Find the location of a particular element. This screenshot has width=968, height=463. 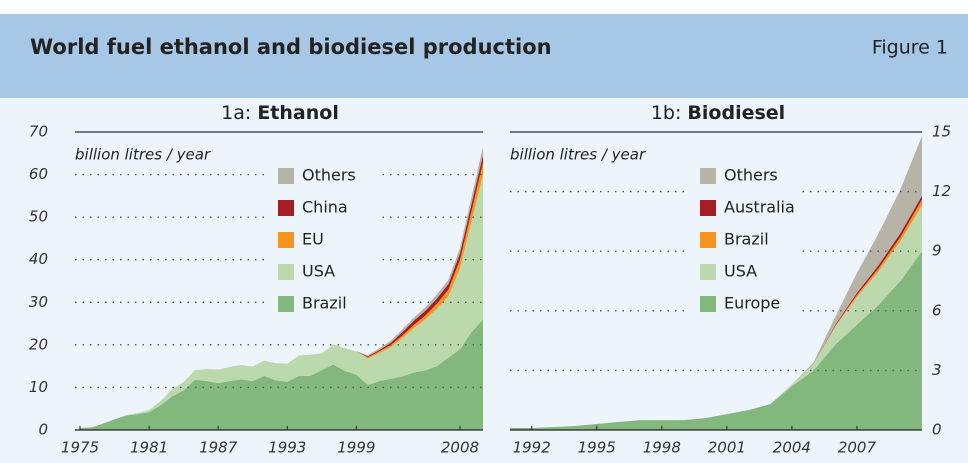

panel-number: 1b: is located at coordinates (666, 113).